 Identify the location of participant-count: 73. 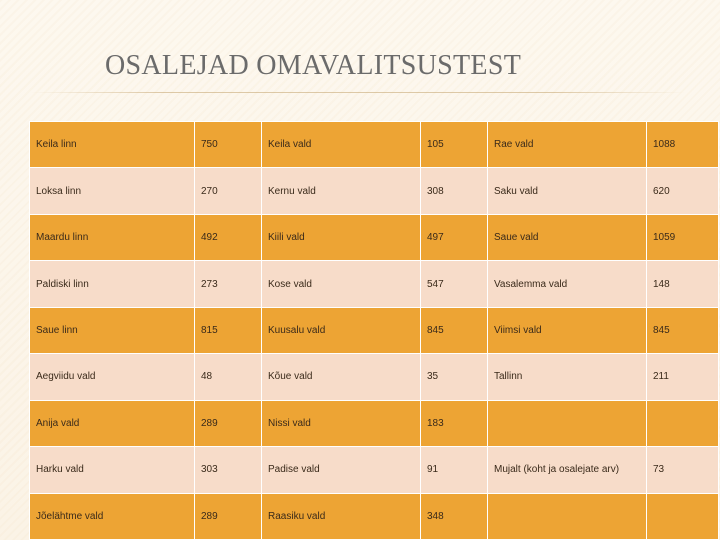
(682, 470).